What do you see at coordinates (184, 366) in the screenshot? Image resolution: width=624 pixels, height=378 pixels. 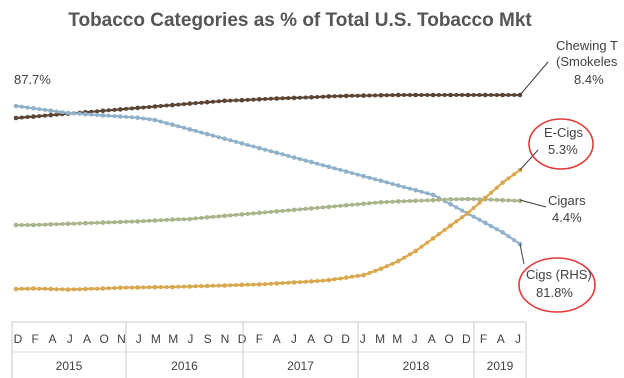 I see `year-label: 2016` at bounding box center [184, 366].